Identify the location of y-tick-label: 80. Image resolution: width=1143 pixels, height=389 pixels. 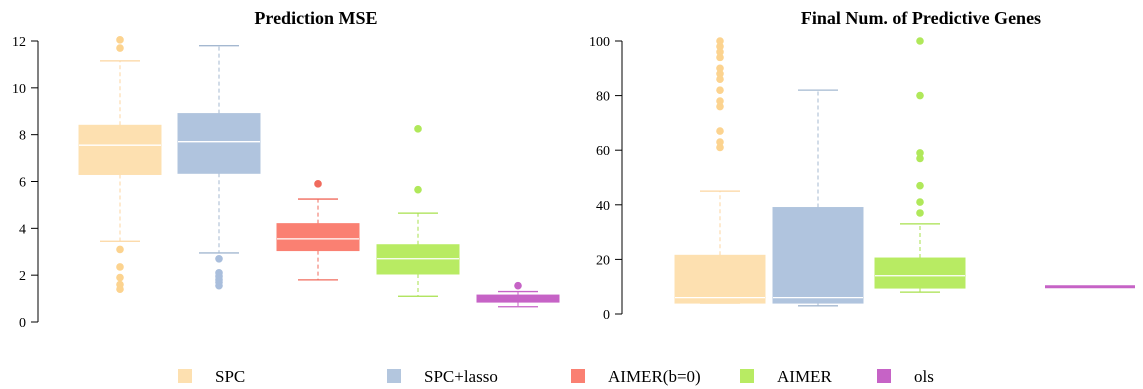
(603, 97).